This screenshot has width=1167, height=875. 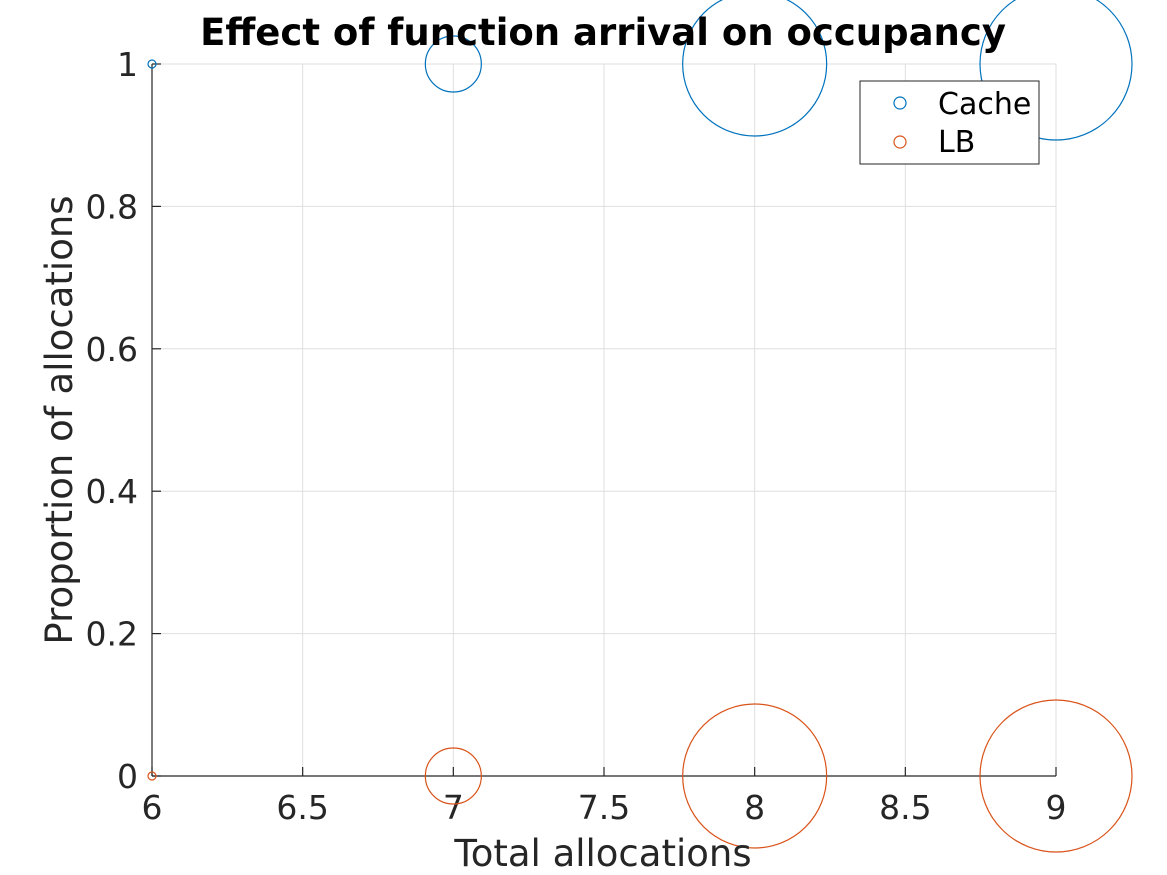 I want to click on legend-box, so click(x=949, y=122).